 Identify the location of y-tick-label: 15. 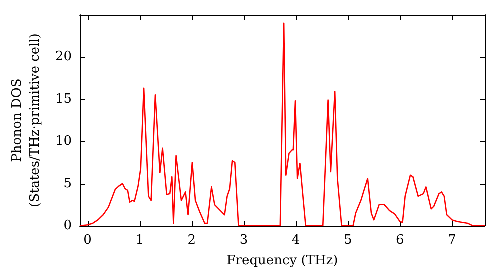
(63, 99).